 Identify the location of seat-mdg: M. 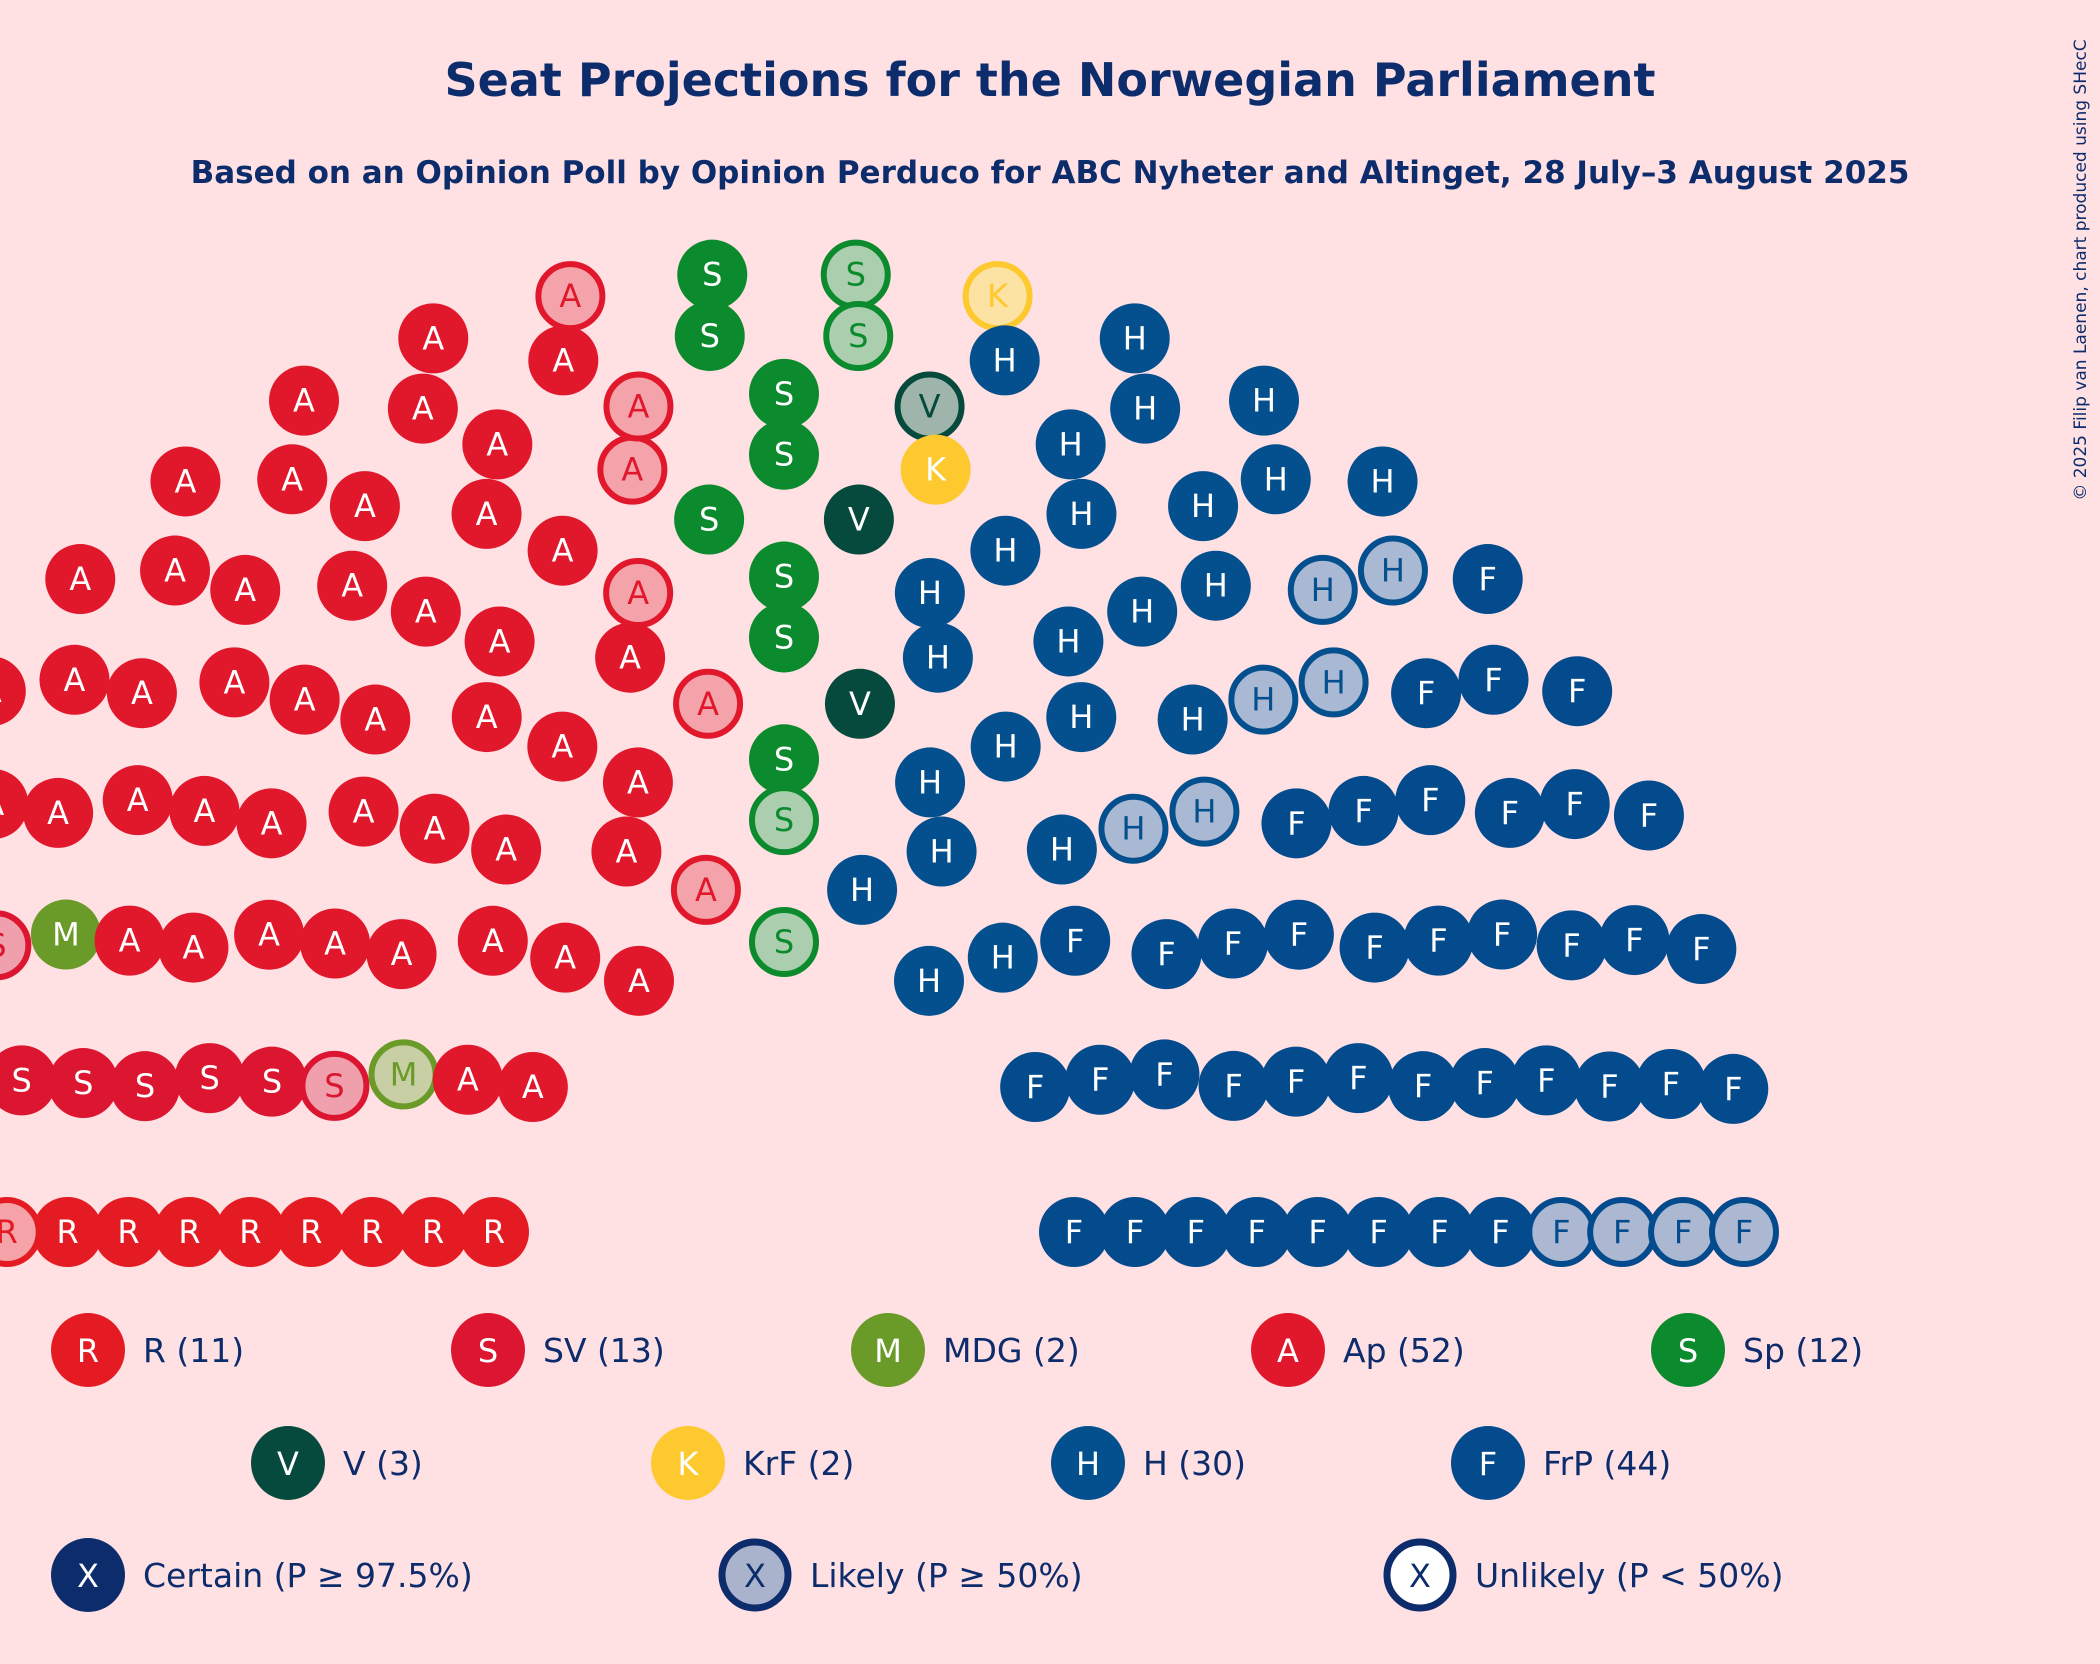
(403, 1074).